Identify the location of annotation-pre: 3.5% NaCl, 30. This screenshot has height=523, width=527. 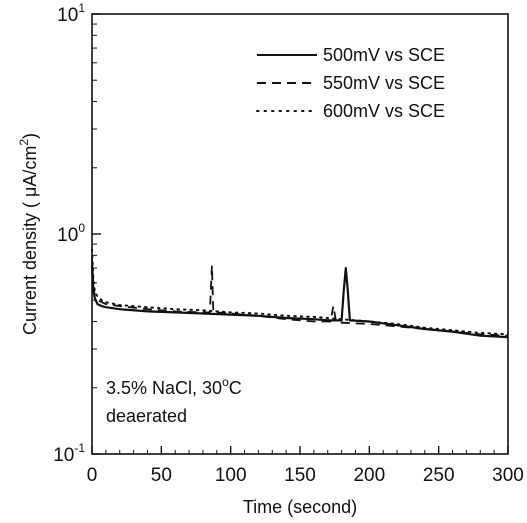
(164, 388).